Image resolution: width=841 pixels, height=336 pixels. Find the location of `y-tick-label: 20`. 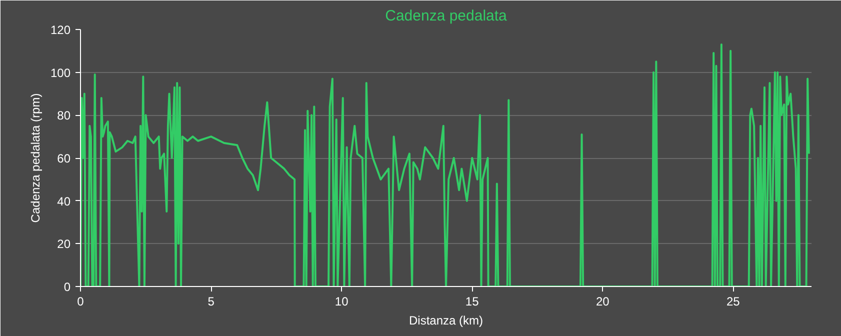

y-tick-label: 20 is located at coordinates (64, 244).